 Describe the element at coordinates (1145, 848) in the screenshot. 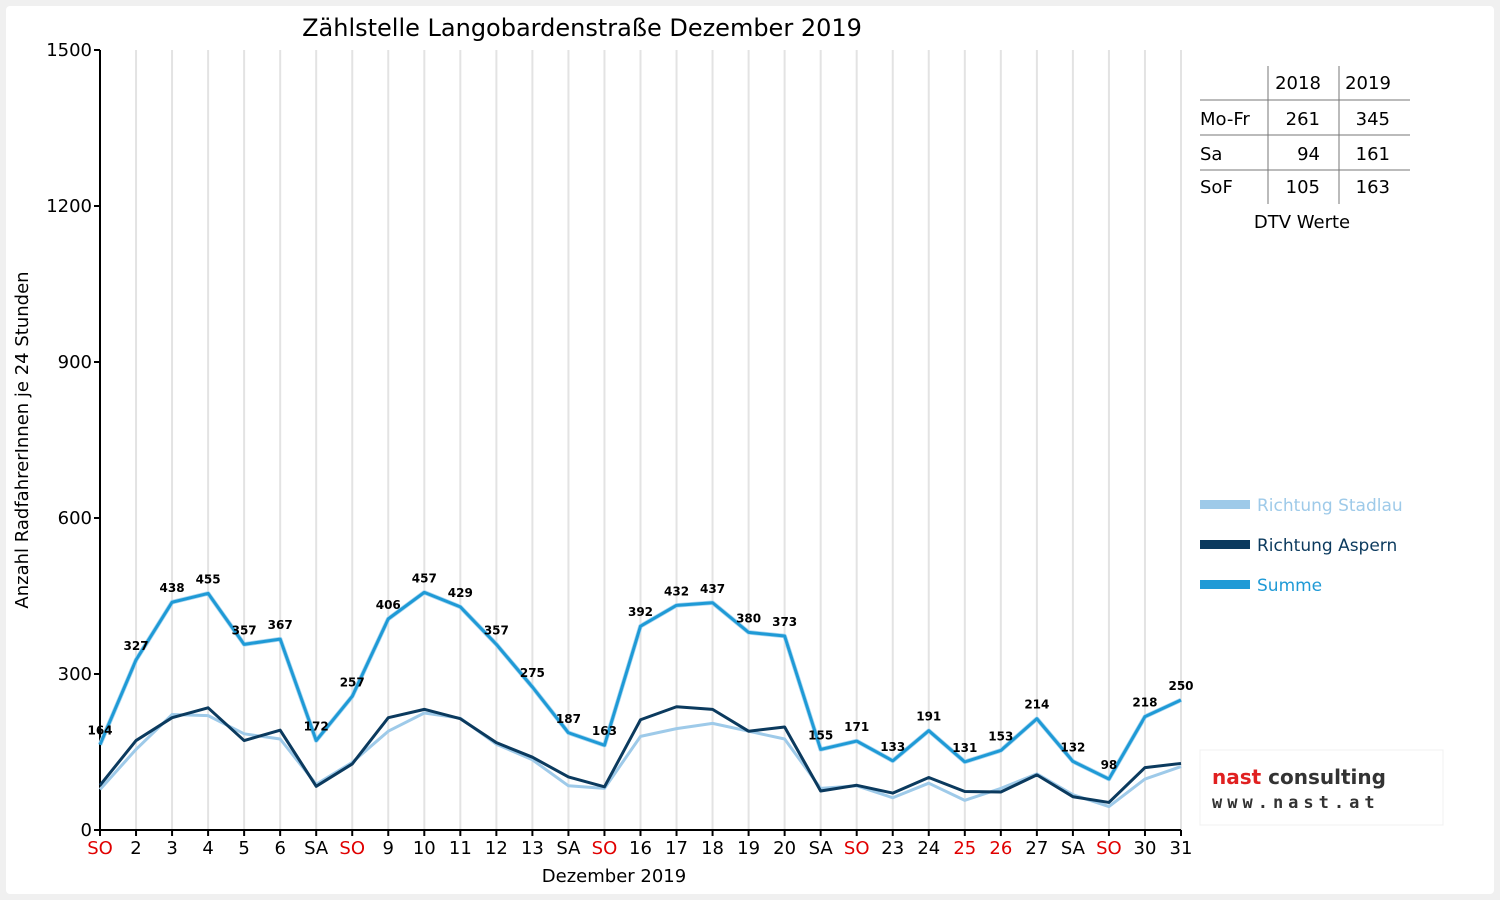

I see `x-tick-label: 30` at that location.